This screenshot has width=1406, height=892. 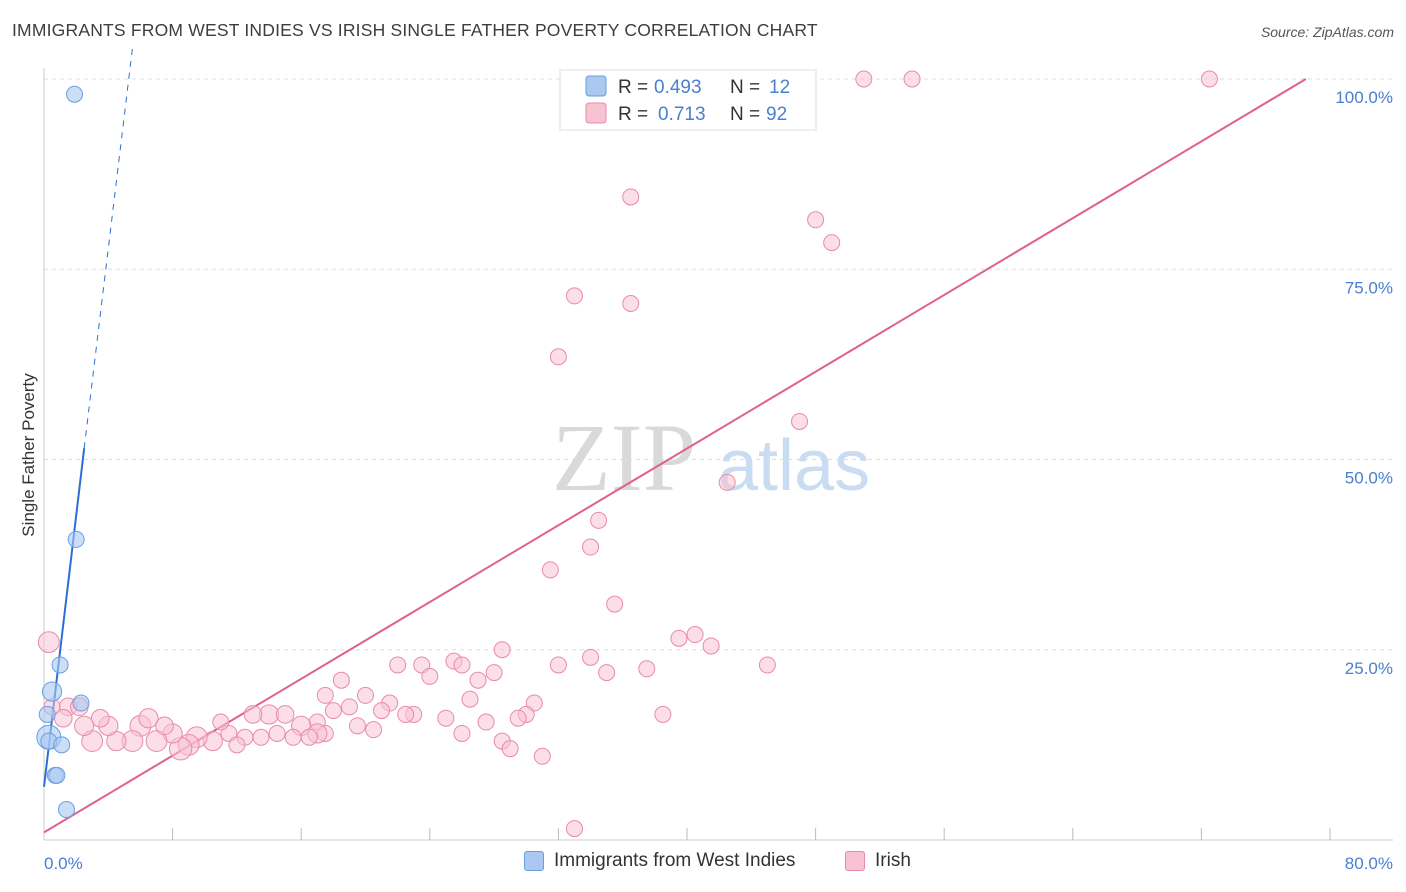 I want to click on legend-box: R = 0.493 N = 12 R = 0.713 N = 92, so click(x=688, y=100).